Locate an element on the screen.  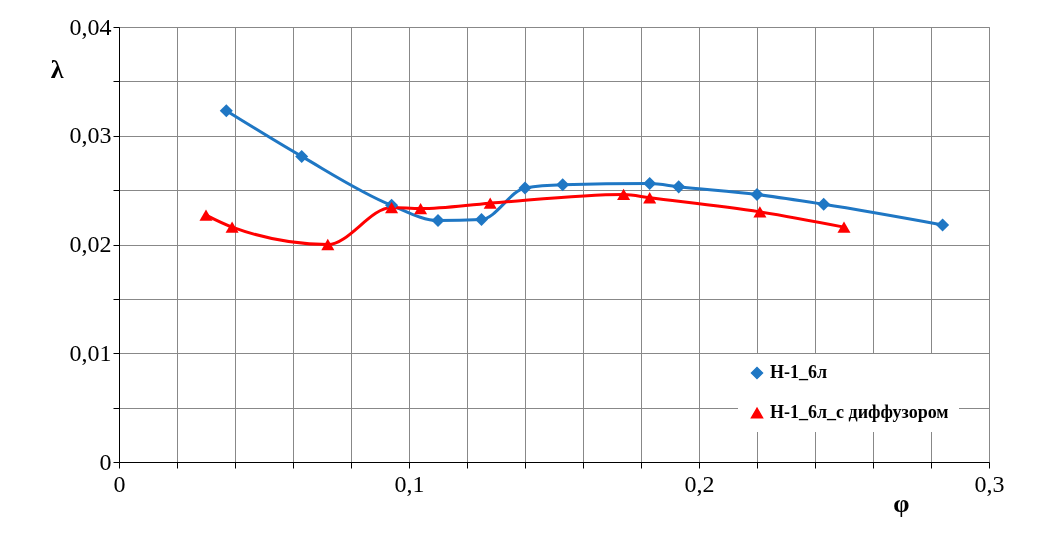
y-tick-label: 0,03 is located at coordinates (90, 135).